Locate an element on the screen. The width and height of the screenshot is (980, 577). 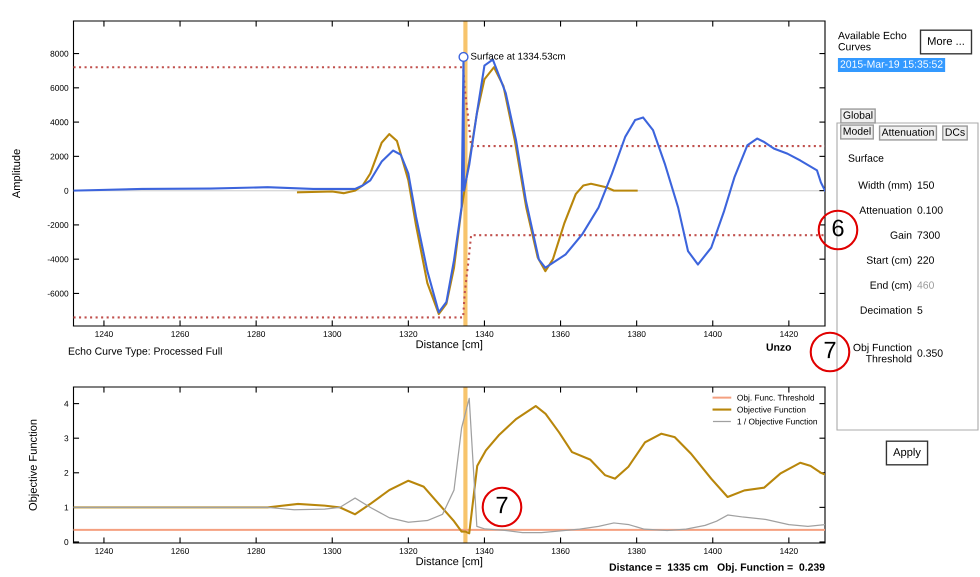
text: 5 is located at coordinates (919, 310).